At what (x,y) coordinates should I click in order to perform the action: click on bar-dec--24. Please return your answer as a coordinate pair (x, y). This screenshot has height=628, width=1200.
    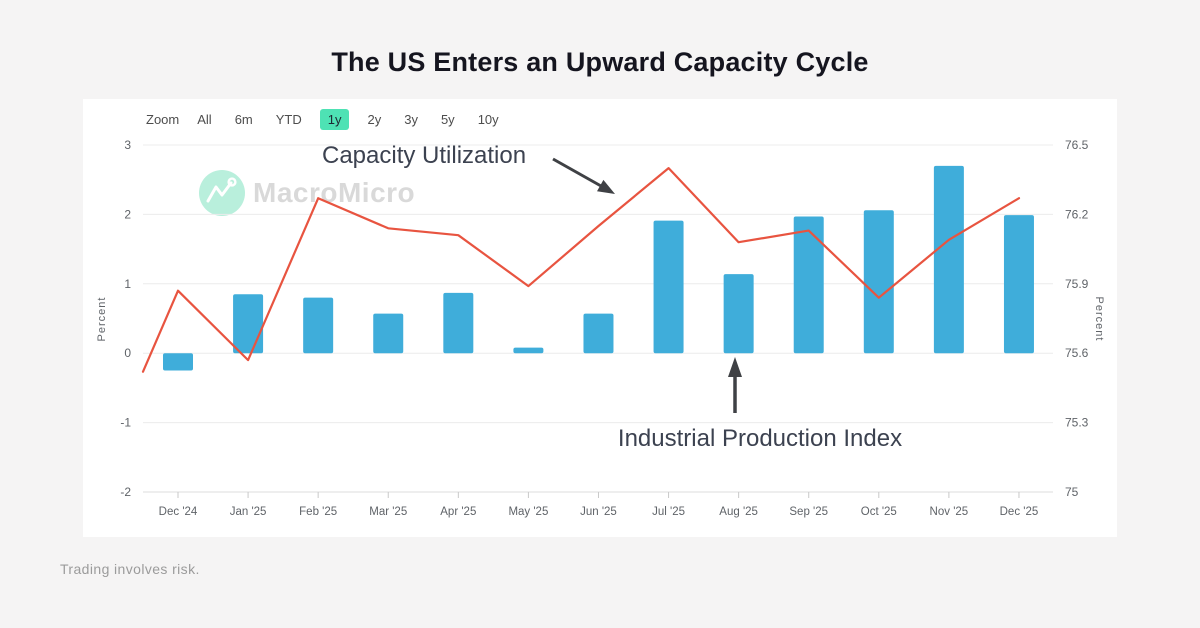
    Looking at the image, I should click on (178, 362).